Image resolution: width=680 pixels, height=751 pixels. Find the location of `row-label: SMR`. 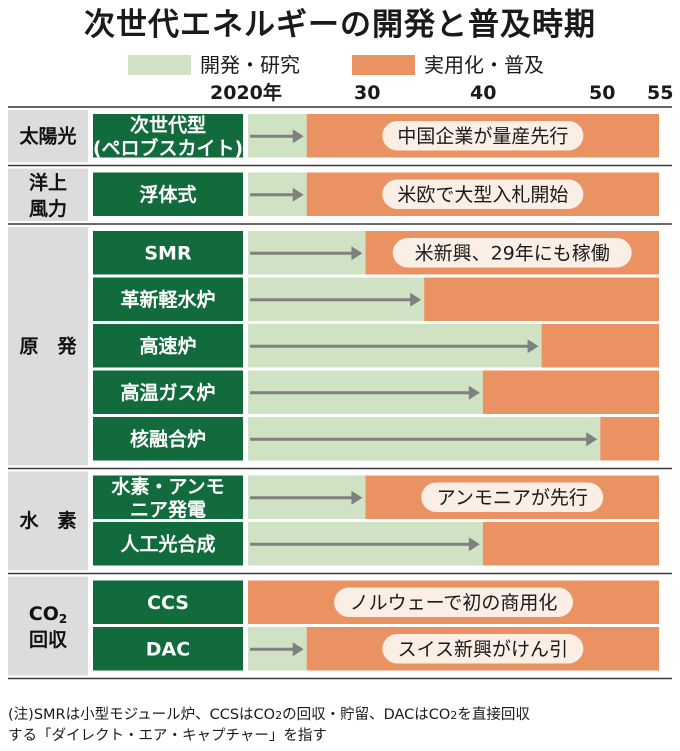

row-label: SMR is located at coordinates (168, 253).